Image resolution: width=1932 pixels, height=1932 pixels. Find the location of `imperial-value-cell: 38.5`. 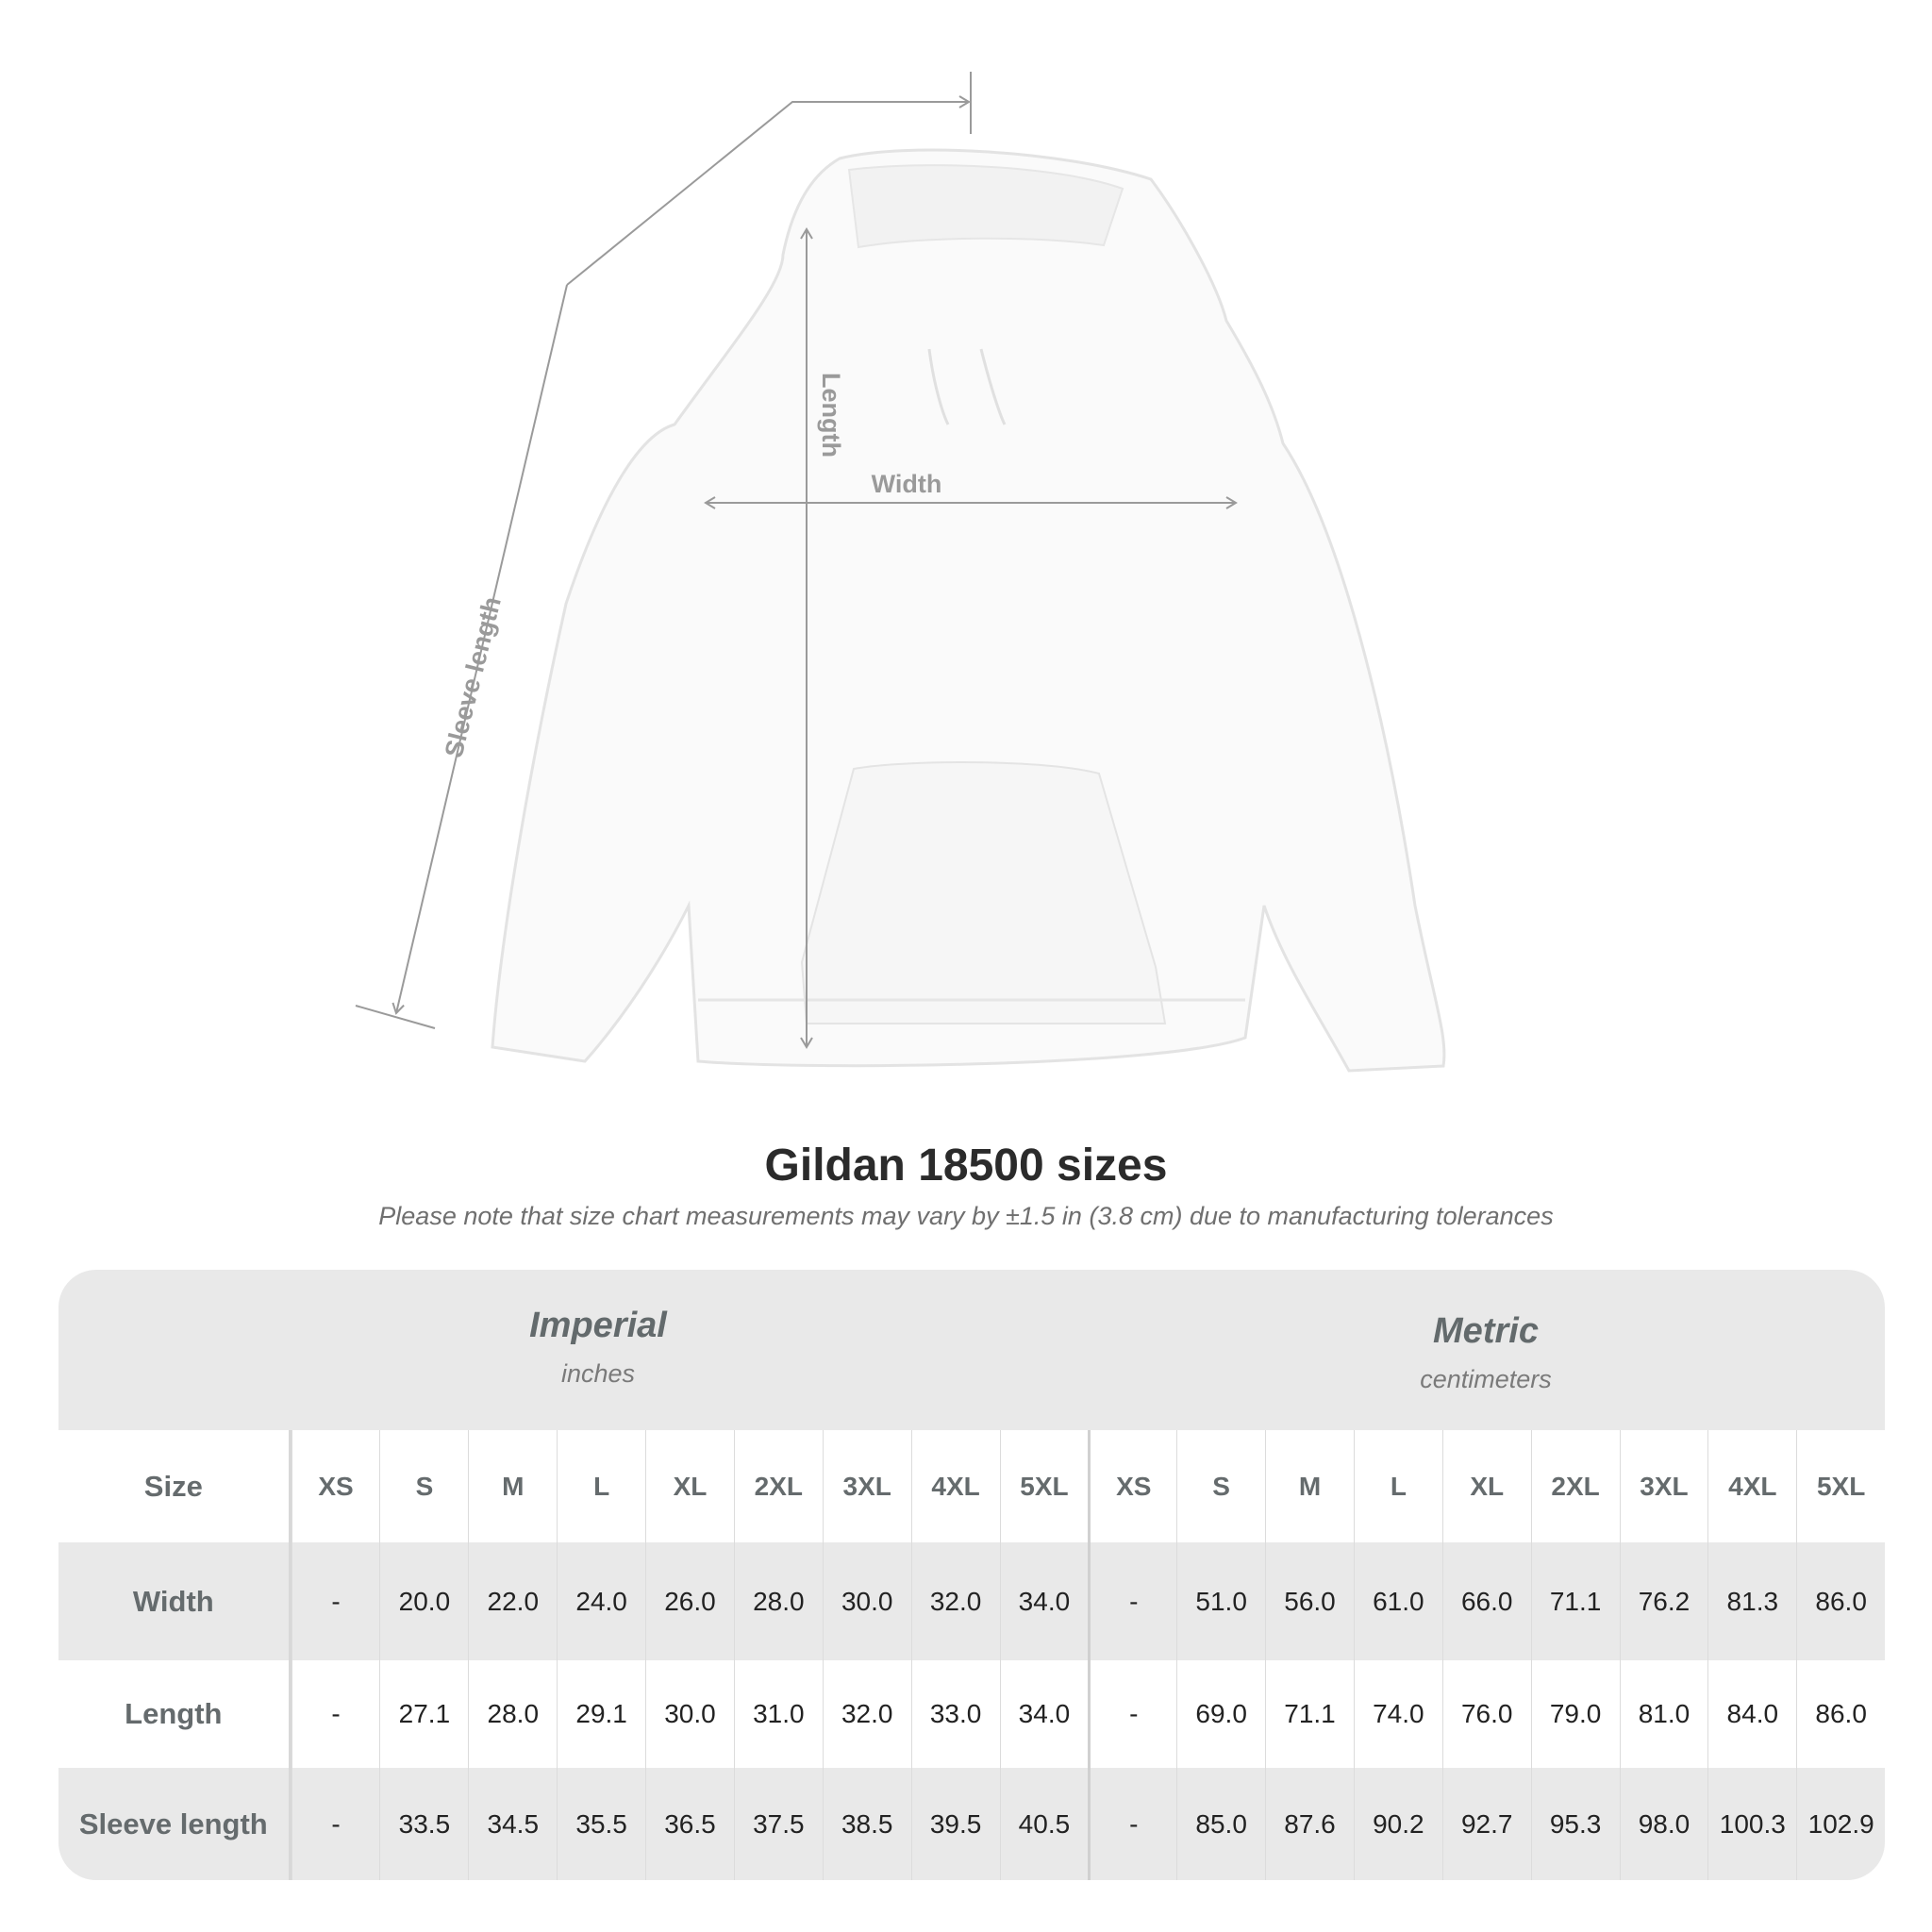

imperial-value-cell: 38.5 is located at coordinates (866, 1824).